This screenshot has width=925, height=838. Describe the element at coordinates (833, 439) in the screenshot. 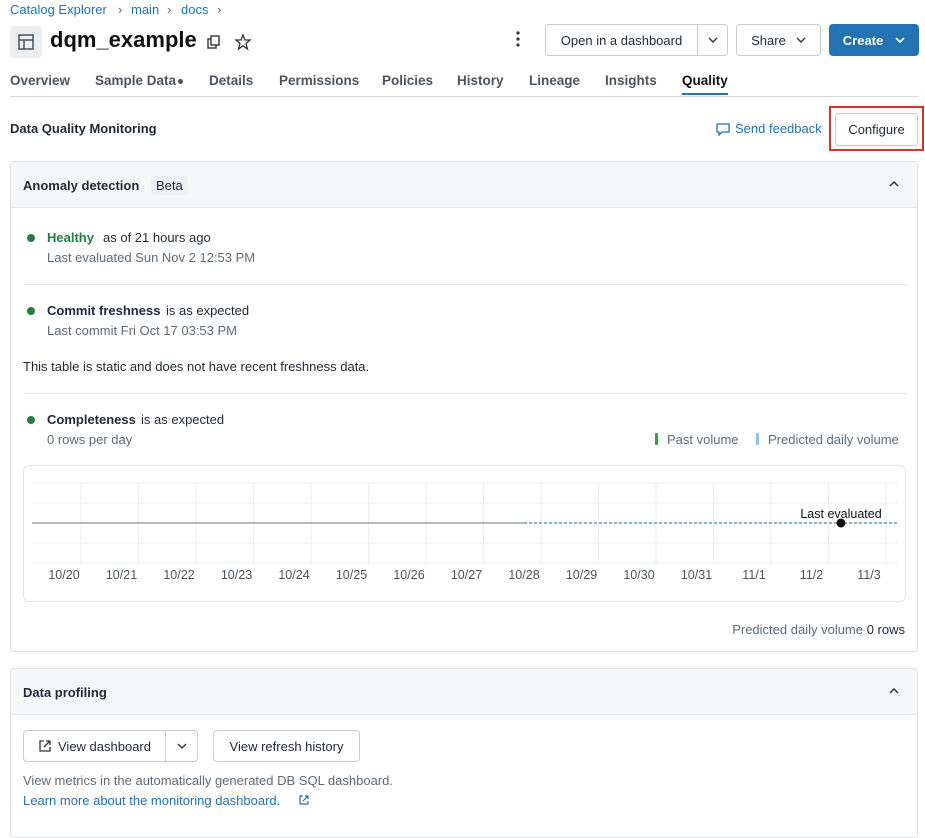

I see `legend-label: Predicted daily volume` at that location.